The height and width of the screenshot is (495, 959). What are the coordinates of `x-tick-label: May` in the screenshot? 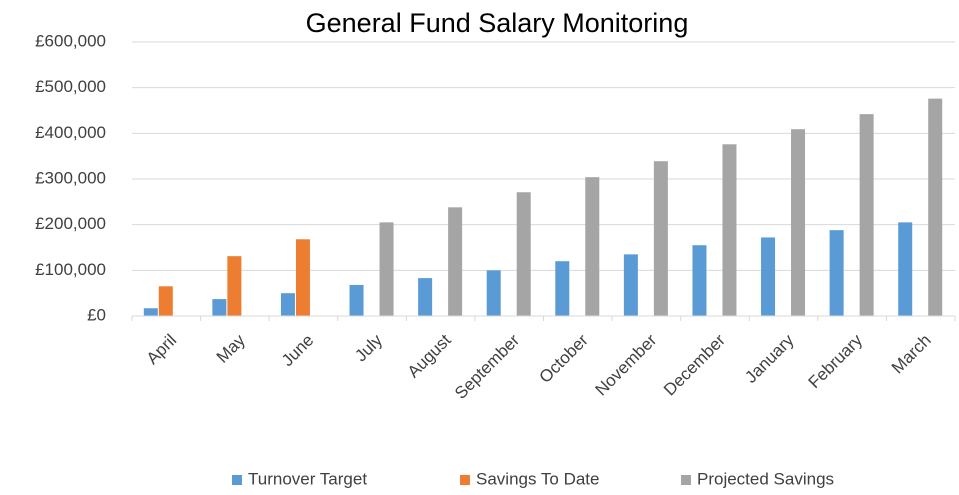 It's located at (231, 348).